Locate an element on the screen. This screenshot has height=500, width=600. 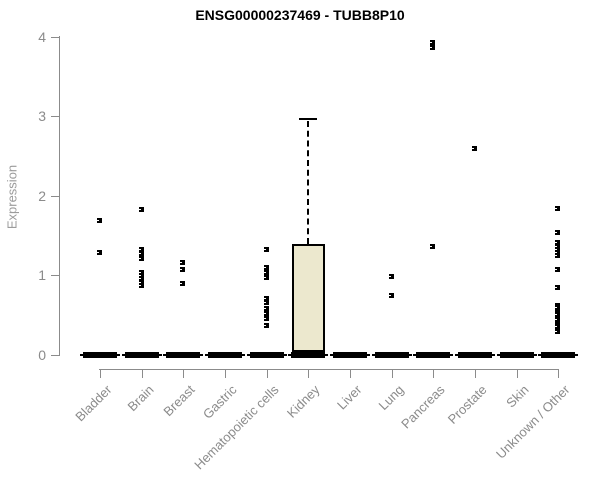
y-axis-tick-label: 1 is located at coordinates (42, 275).